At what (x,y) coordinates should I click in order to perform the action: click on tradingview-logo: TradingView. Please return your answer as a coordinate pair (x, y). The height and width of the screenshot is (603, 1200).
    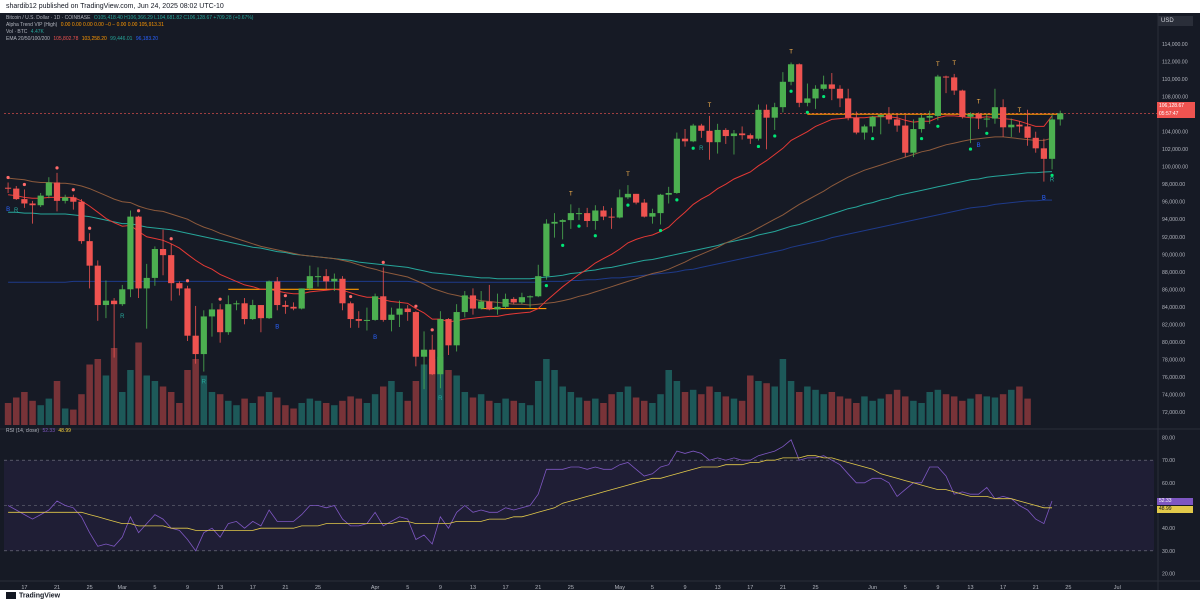
    Looking at the image, I should click on (33, 595).